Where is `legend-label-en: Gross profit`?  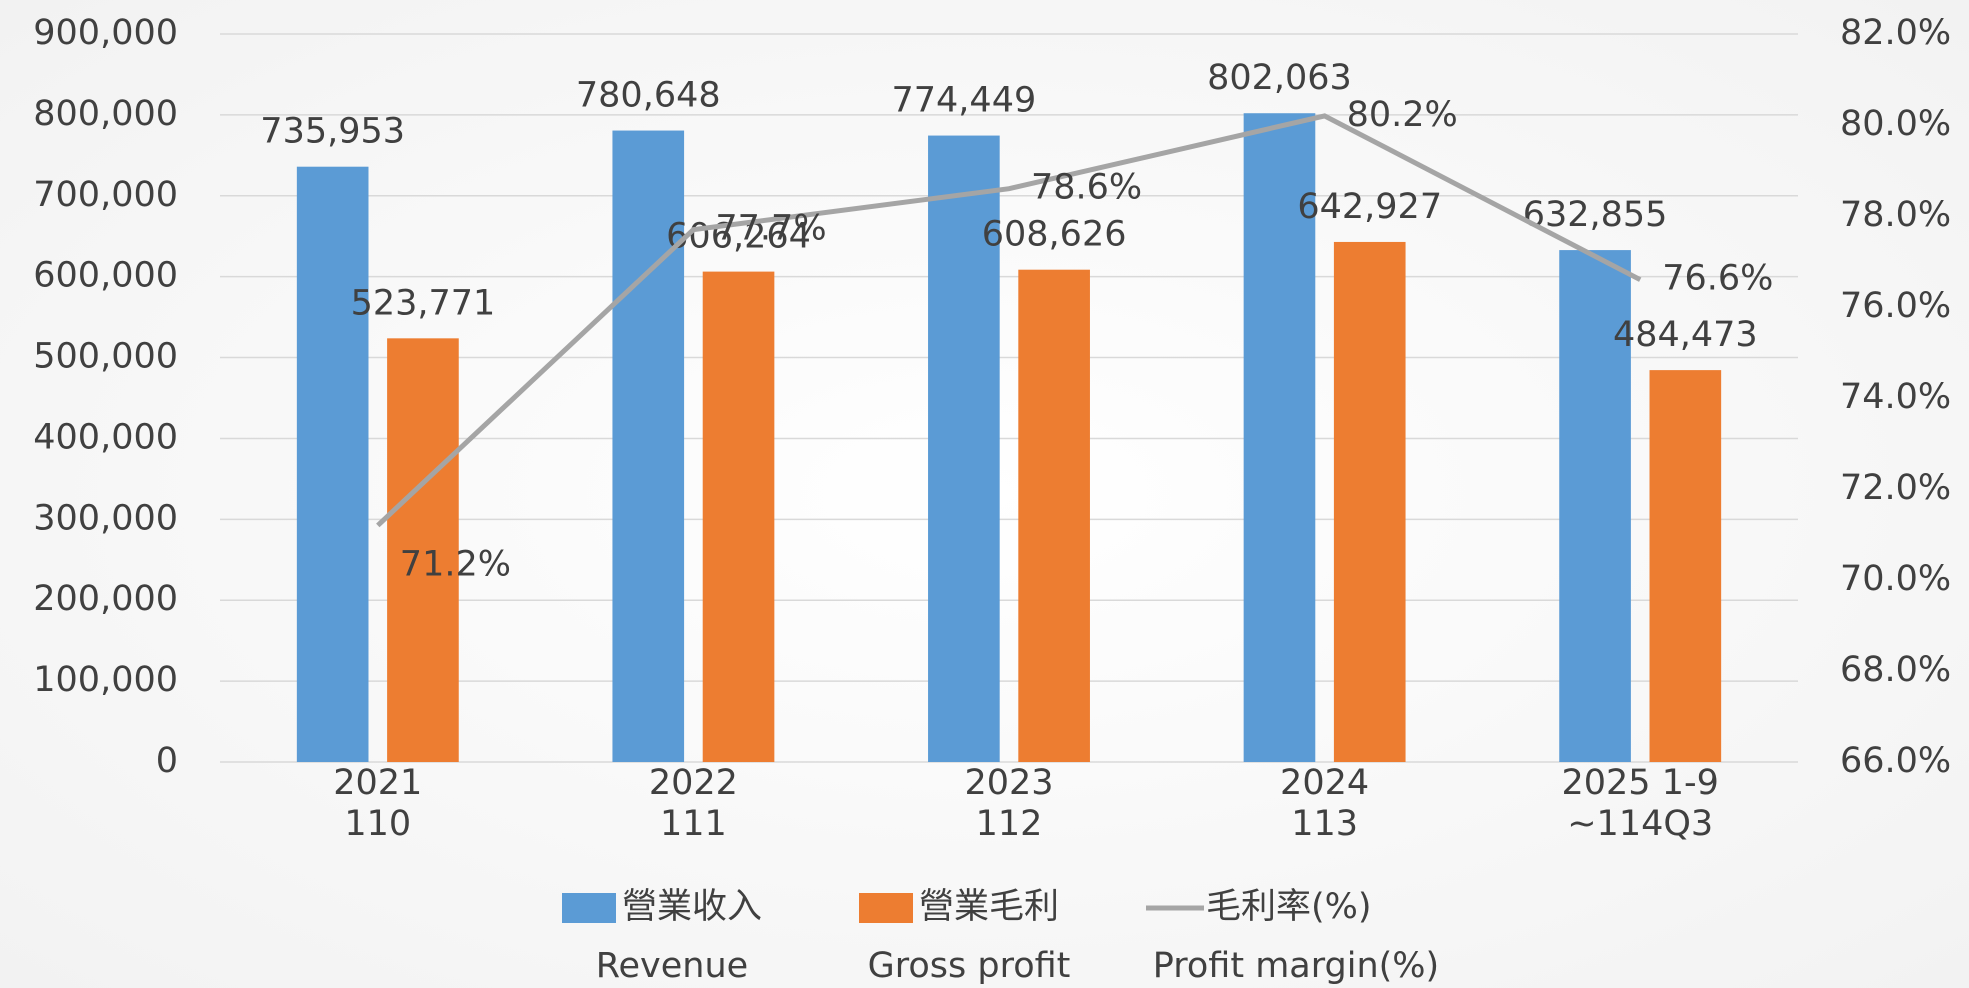
legend-label-en: Gross profit is located at coordinates (969, 966).